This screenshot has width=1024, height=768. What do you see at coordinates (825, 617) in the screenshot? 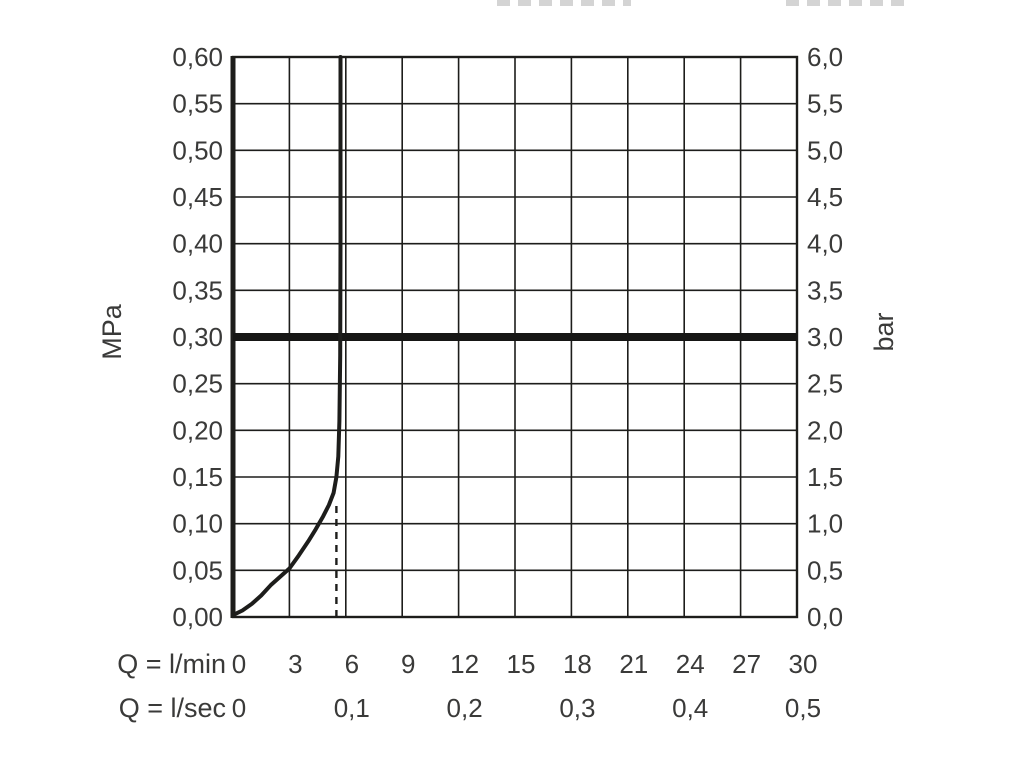
I see `y-right-tick-label: 0,0` at bounding box center [825, 617].